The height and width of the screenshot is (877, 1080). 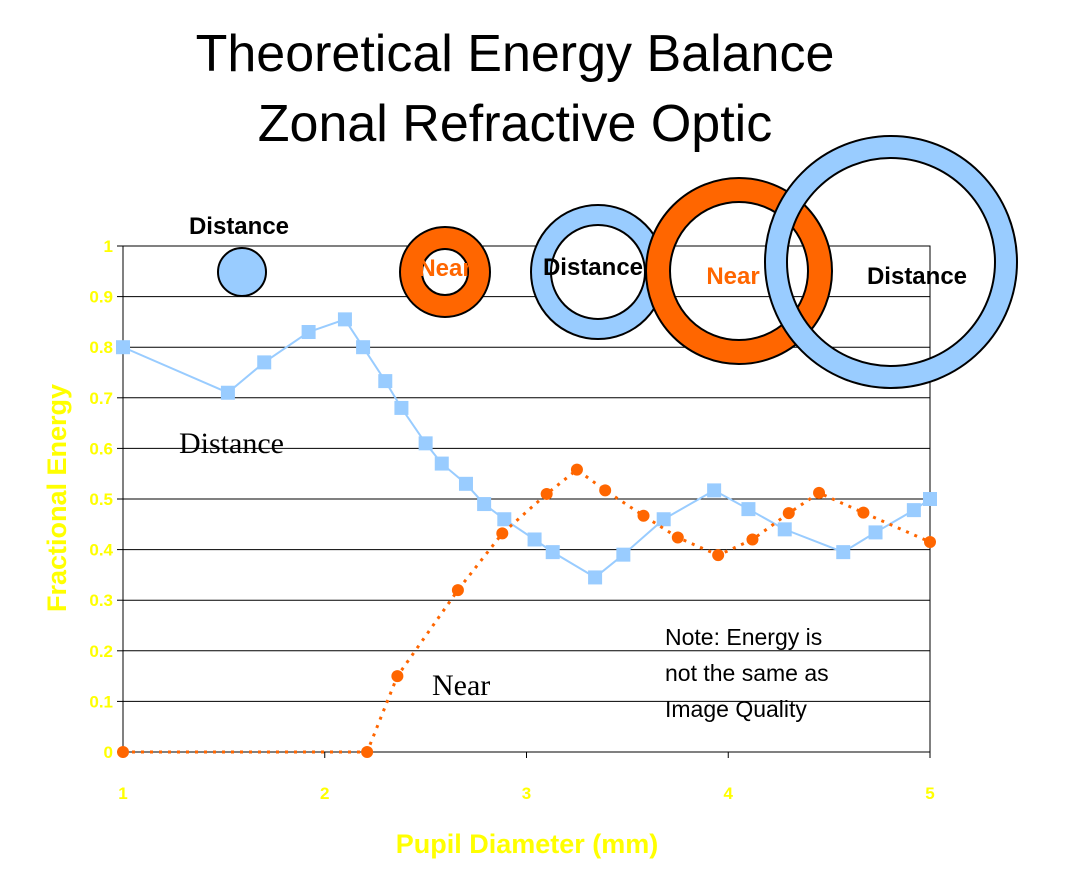 What do you see at coordinates (101, 651) in the screenshot?
I see `y-tick-label: 0.2` at bounding box center [101, 651].